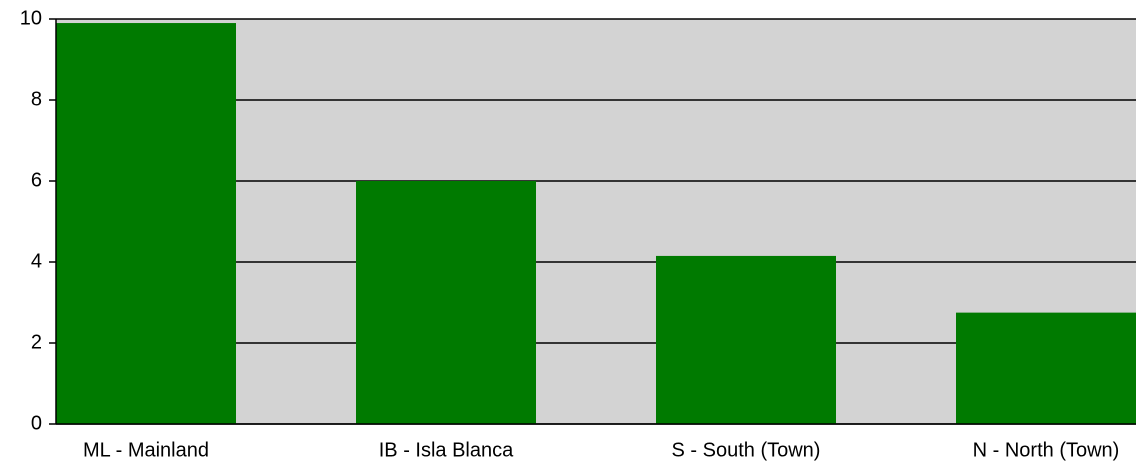  Describe the element at coordinates (31, 18) in the screenshot. I see `y-tick-label: 10` at that location.